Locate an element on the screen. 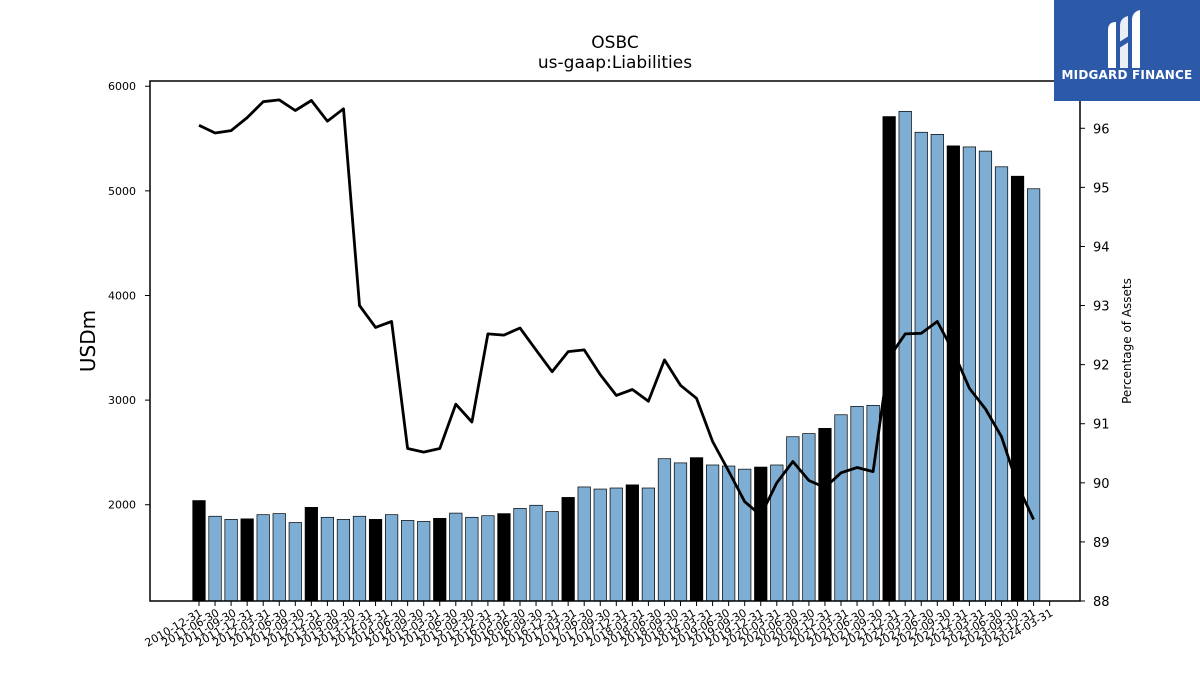 The image size is (1200, 675). y-axis-label: USDm is located at coordinates (88, 341).